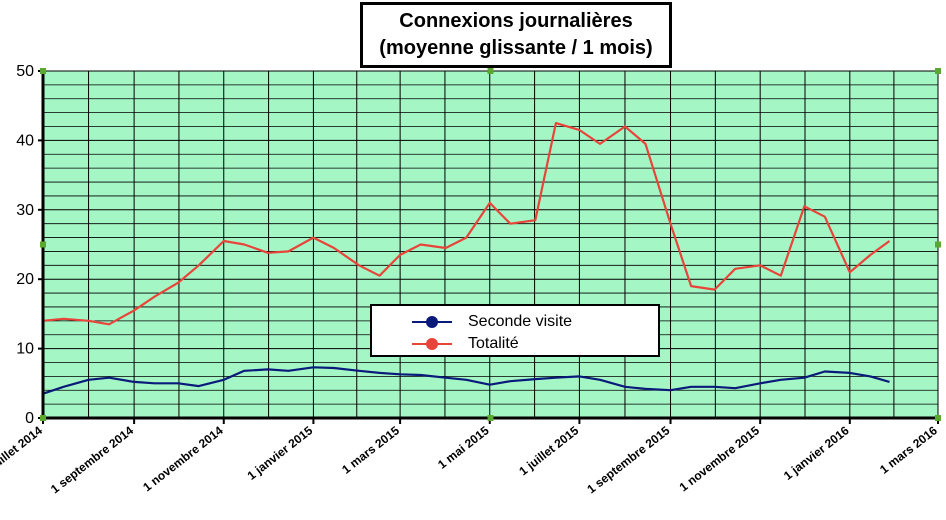  I want to click on legend-item-seconde-visite: Seconde visite, so click(515, 322).